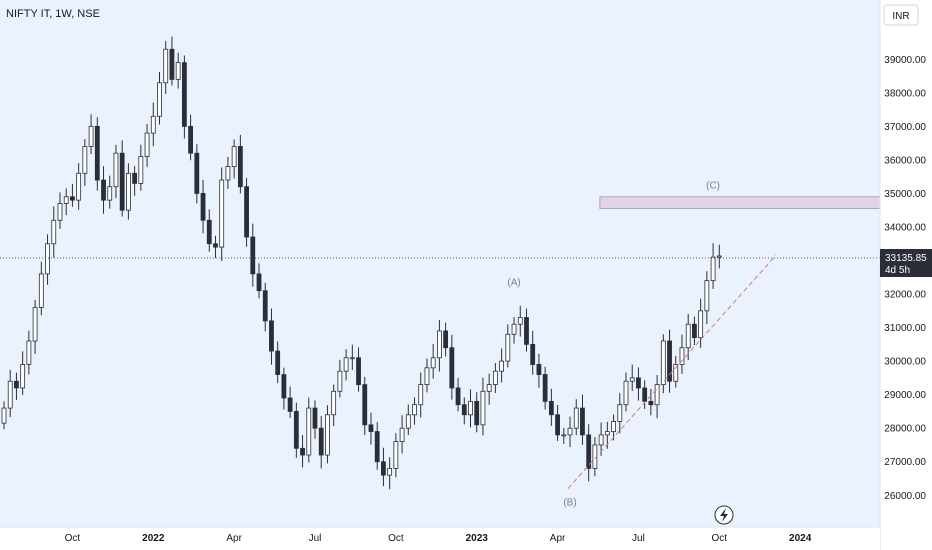 The height and width of the screenshot is (550, 932). I want to click on x-axis: Oct 2022 Apr Jul Oct 2023 Apr Jul Oct 2024, so click(440, 538).